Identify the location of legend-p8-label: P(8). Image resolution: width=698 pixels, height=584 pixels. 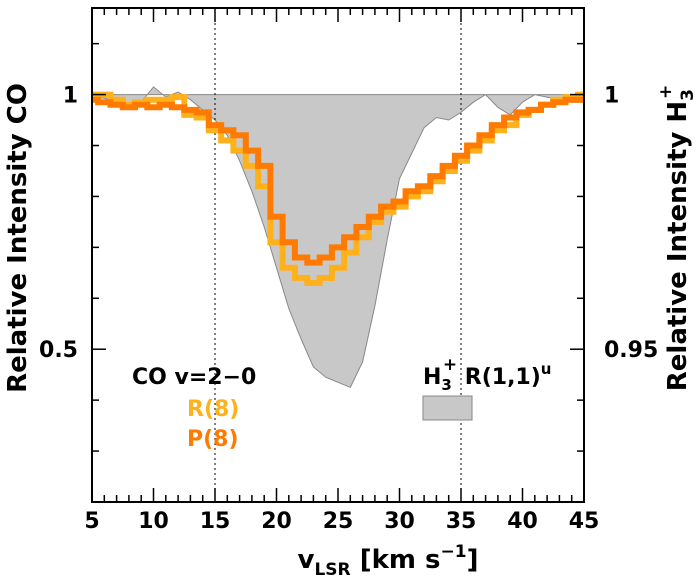
(213, 439).